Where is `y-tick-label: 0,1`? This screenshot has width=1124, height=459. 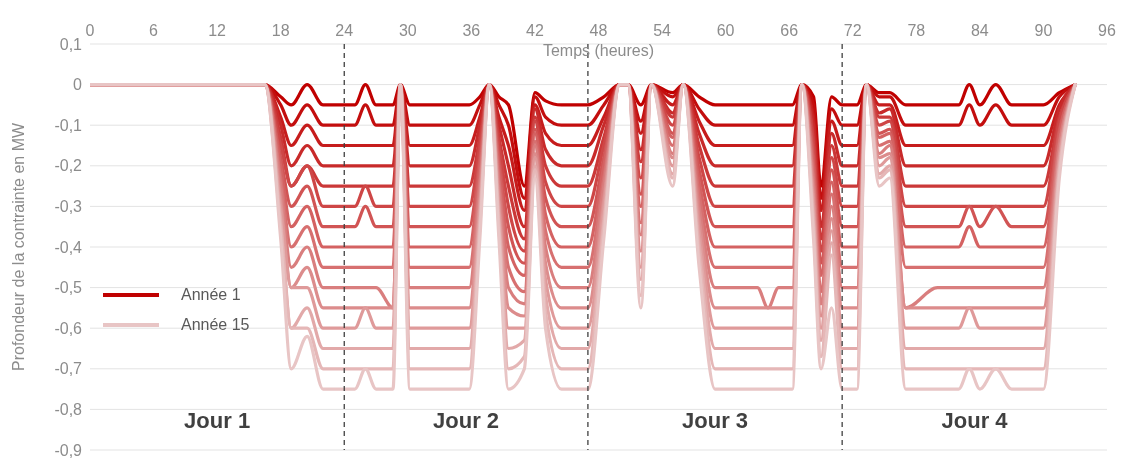 y-tick-label: 0,1 is located at coordinates (71, 44).